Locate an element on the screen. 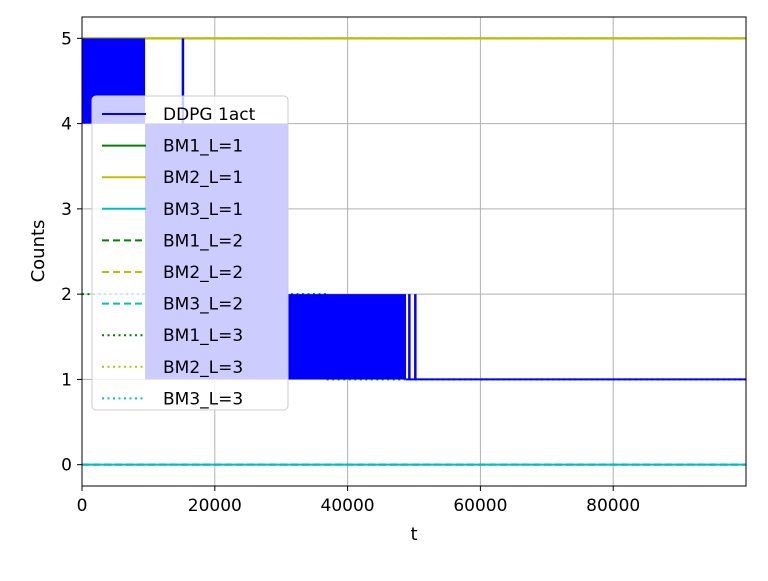 Image resolution: width=768 pixels, height=581 pixels. y-tick-label: 5 is located at coordinates (66, 39).